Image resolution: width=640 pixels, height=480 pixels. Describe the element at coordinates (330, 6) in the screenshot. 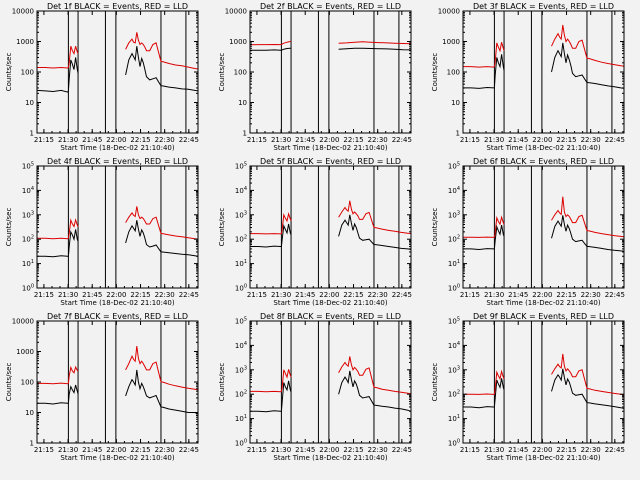

I see `chart-title: Det 2f BLACK = Events, RED = LLD` at that location.